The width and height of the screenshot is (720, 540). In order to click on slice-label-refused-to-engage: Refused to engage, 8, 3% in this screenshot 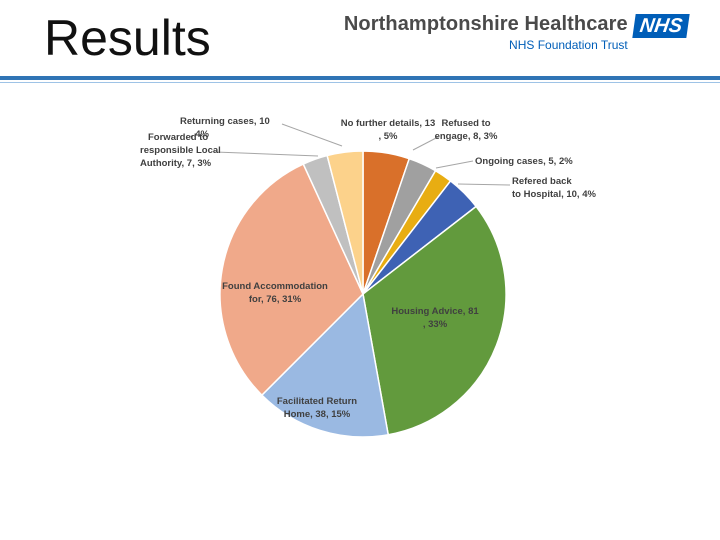, I will do `click(466, 130)`.